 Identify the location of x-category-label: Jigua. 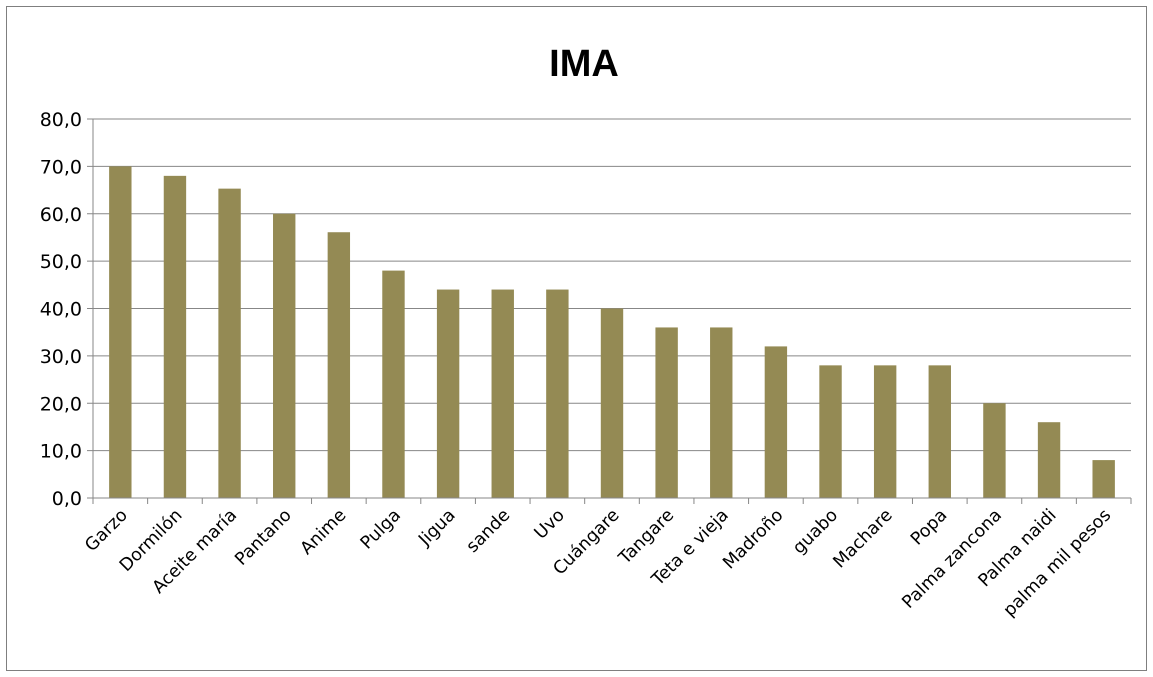
(436, 527).